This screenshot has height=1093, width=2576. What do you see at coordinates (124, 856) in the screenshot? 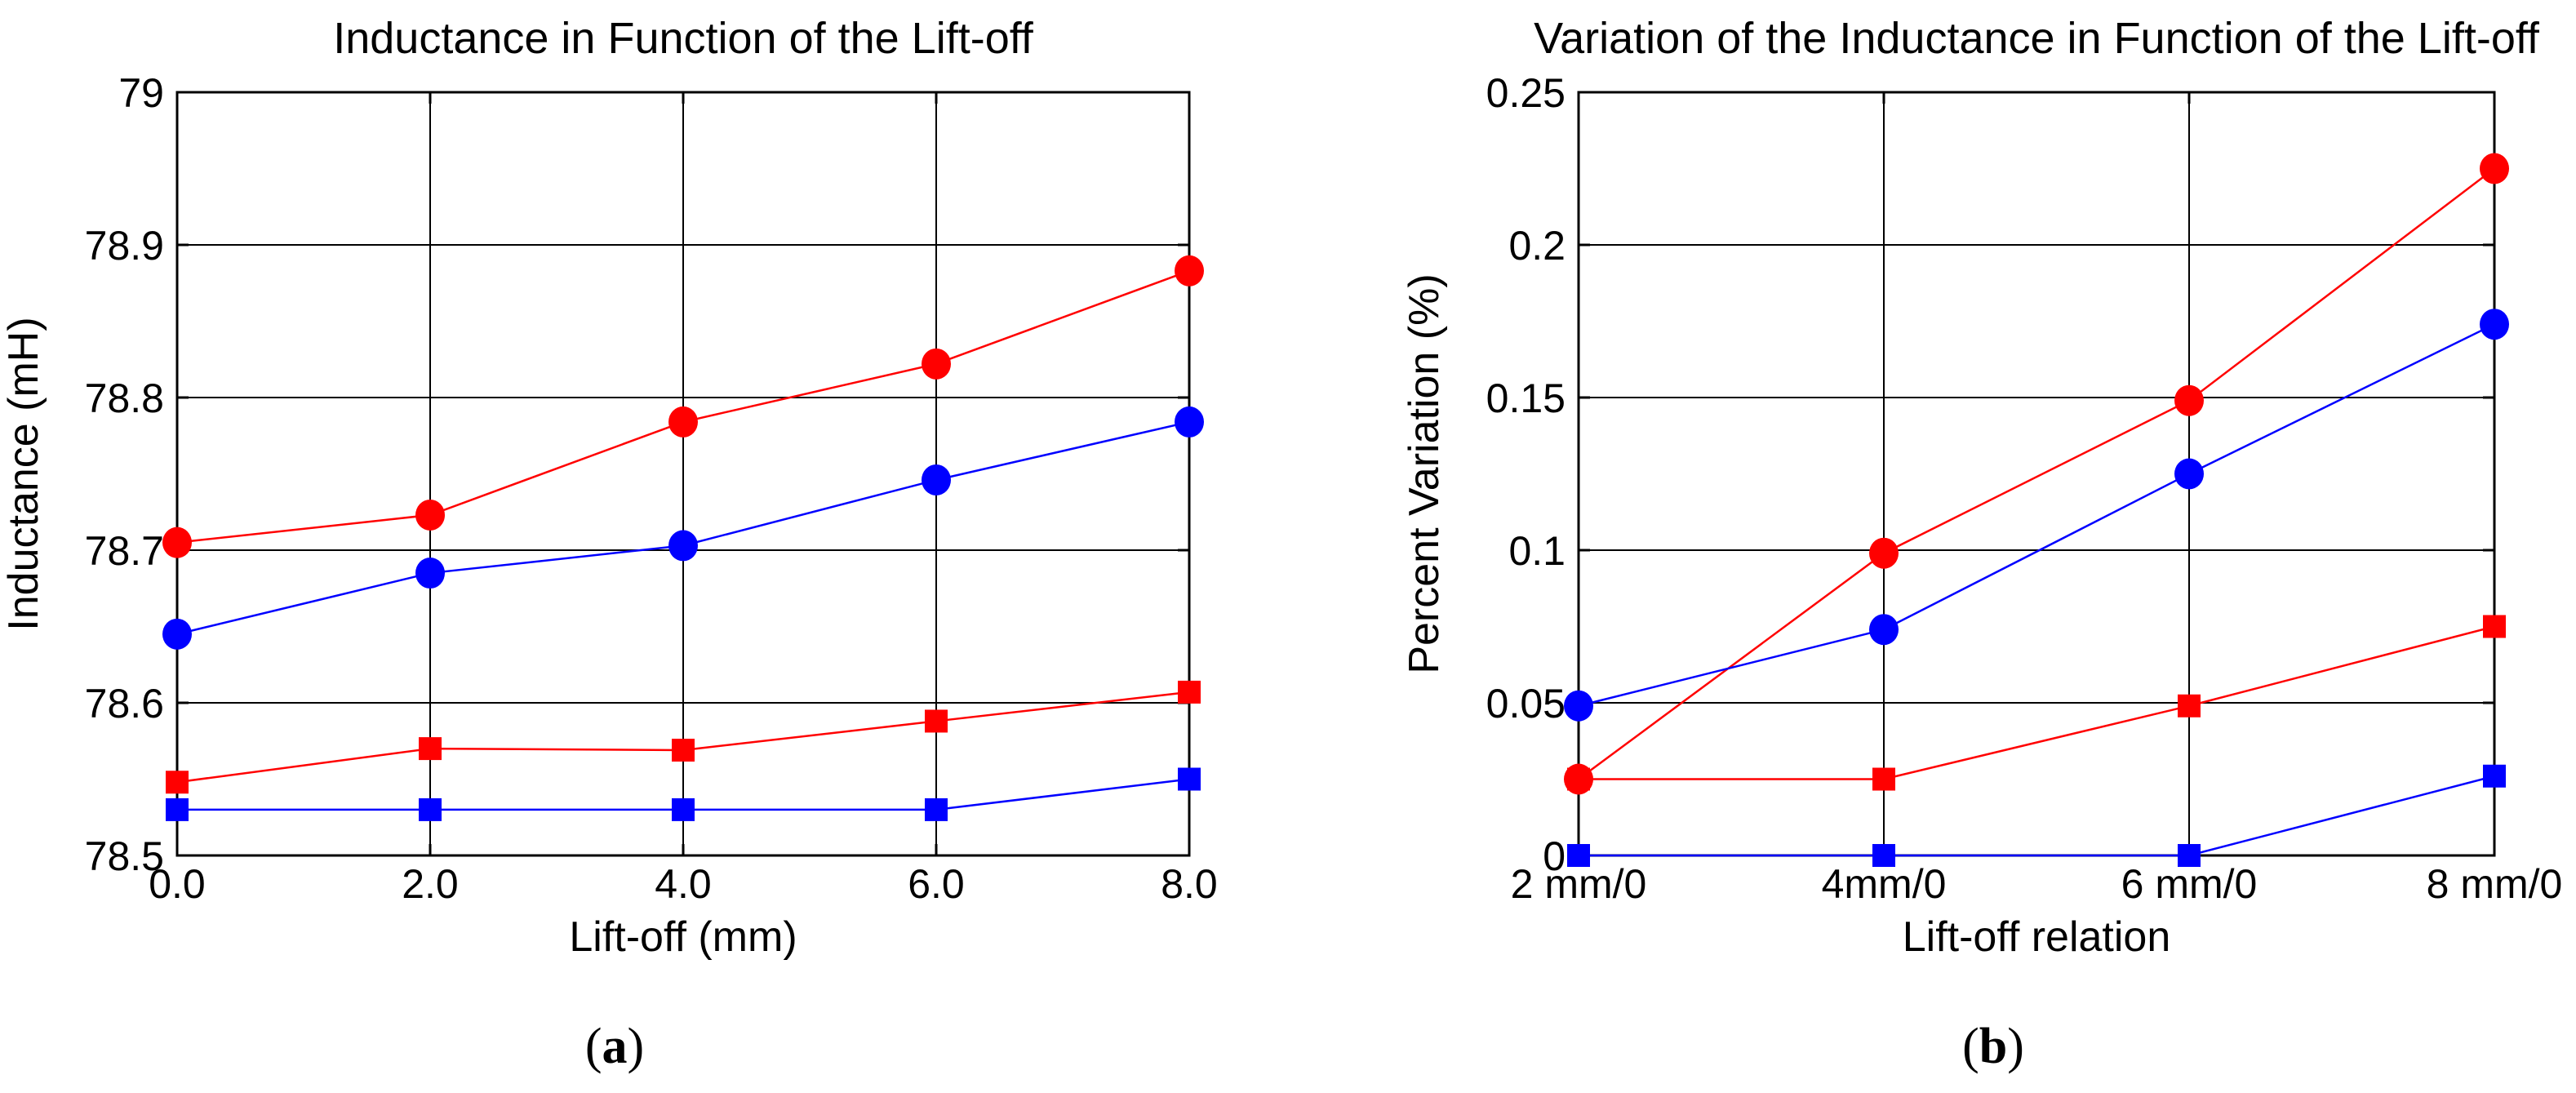
I see `y-tick-label: 78.5` at bounding box center [124, 856].